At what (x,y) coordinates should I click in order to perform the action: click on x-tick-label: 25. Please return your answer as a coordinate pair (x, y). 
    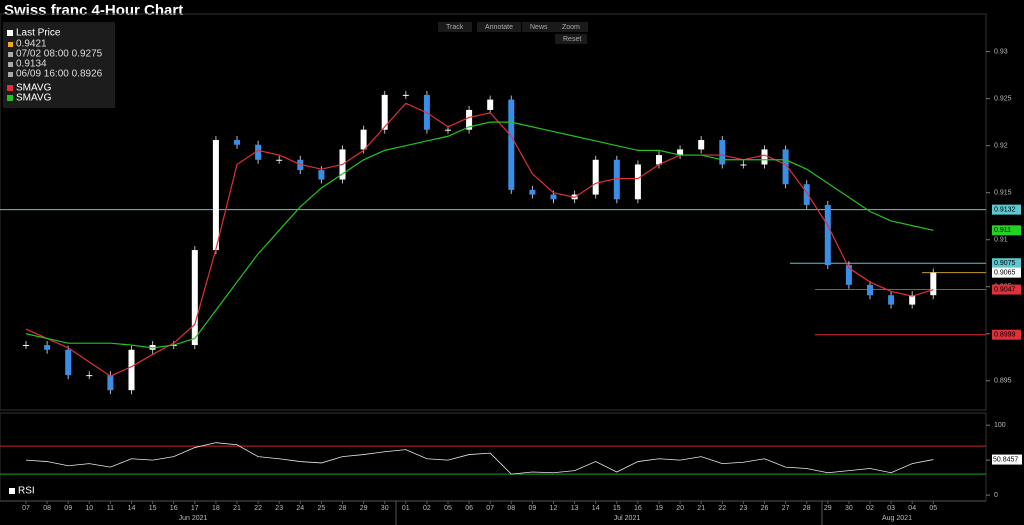
    Looking at the image, I should click on (322, 508).